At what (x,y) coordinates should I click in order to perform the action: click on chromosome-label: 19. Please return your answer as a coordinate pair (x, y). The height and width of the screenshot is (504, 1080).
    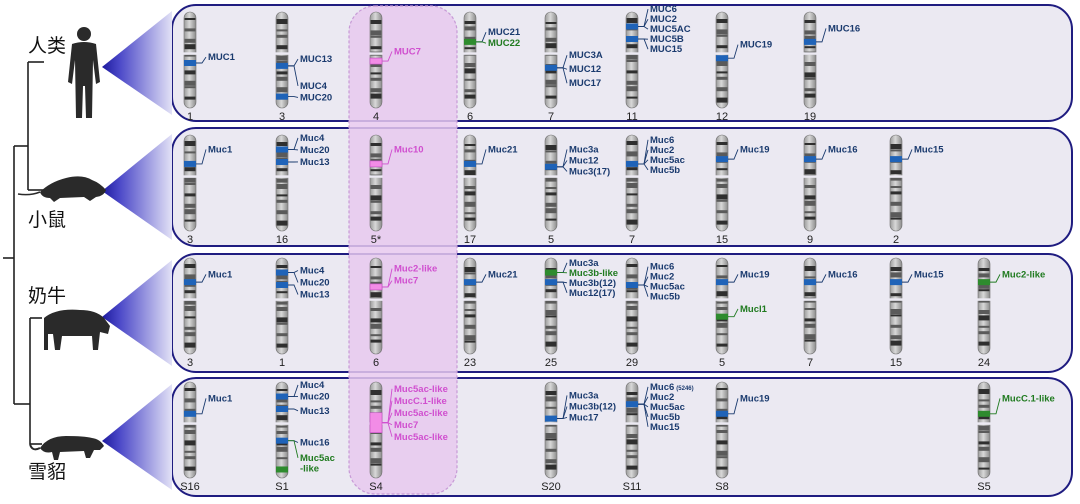
    Looking at the image, I should click on (810, 117).